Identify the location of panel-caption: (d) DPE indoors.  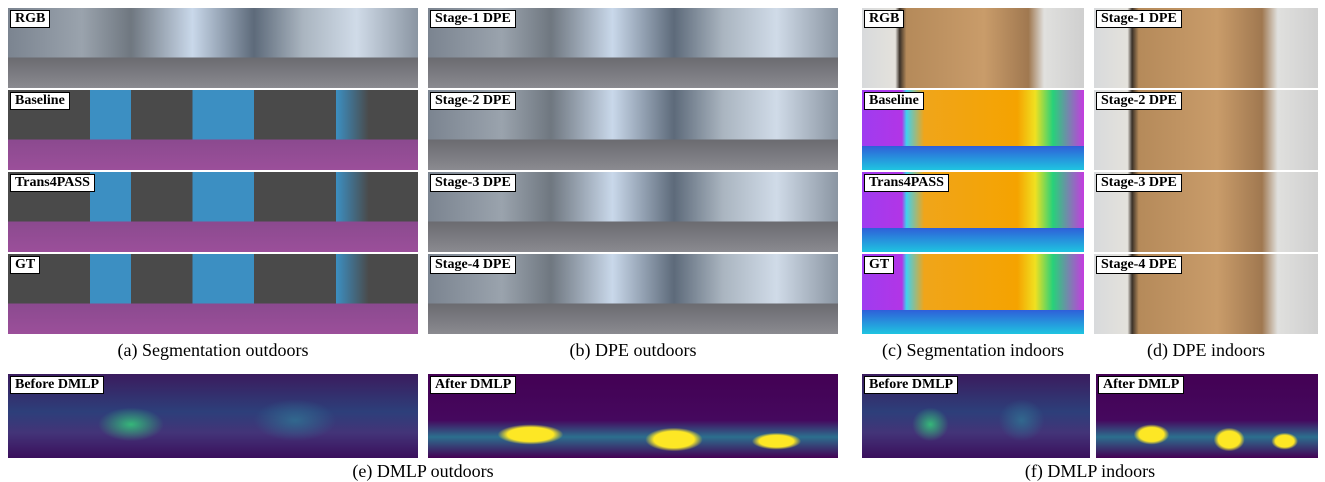
(1206, 350).